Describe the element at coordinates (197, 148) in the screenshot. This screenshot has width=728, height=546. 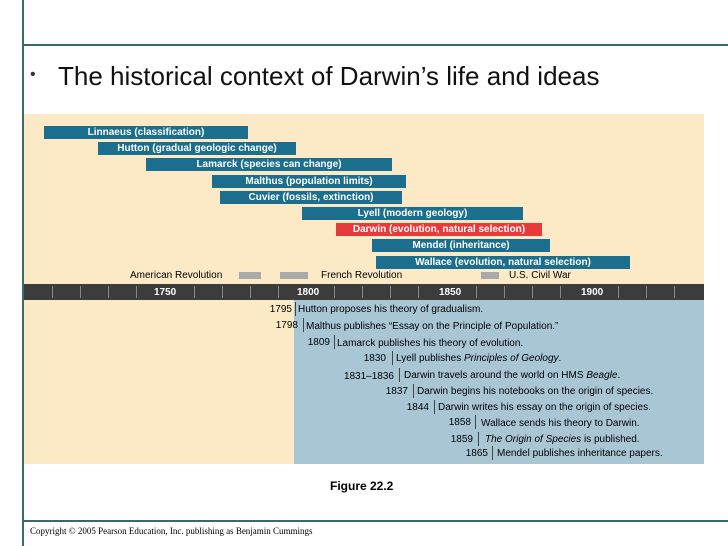
I see `bar-hutton: Hutton (gradual geologic change)` at that location.